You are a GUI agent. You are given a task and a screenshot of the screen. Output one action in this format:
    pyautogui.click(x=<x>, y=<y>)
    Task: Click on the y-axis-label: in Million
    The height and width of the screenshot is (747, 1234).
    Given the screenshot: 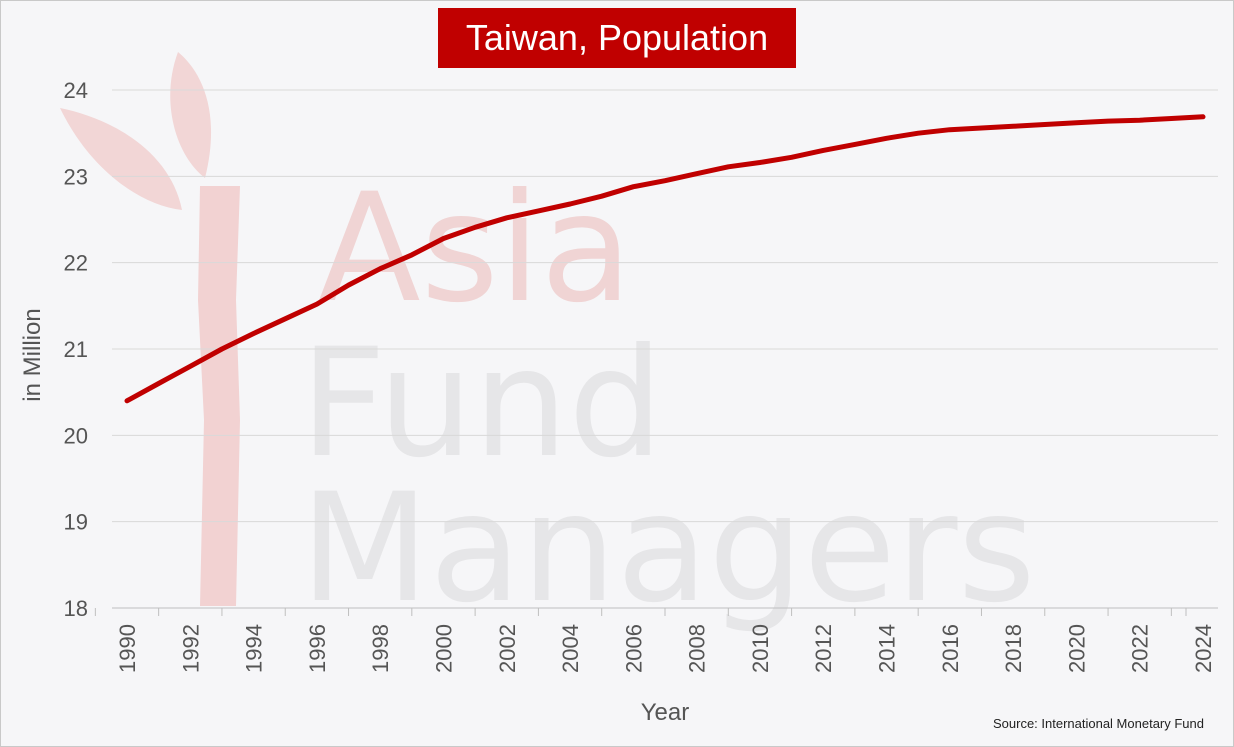 What is the action you would take?
    pyautogui.click(x=32, y=354)
    